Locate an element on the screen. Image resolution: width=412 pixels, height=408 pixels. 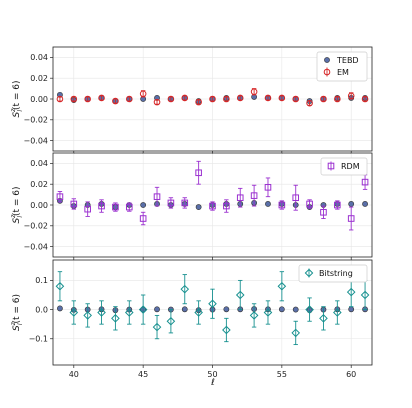
legend-label: RDM is located at coordinates (350, 166).